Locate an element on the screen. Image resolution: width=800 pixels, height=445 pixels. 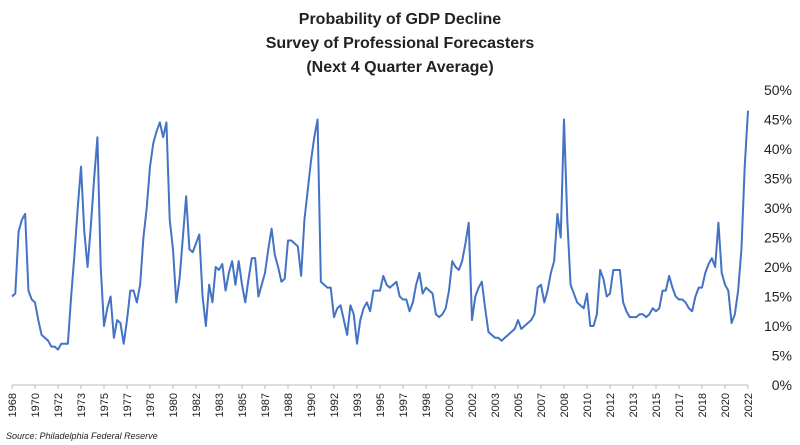
x-tick-label: 2013 is located at coordinates (634, 405).